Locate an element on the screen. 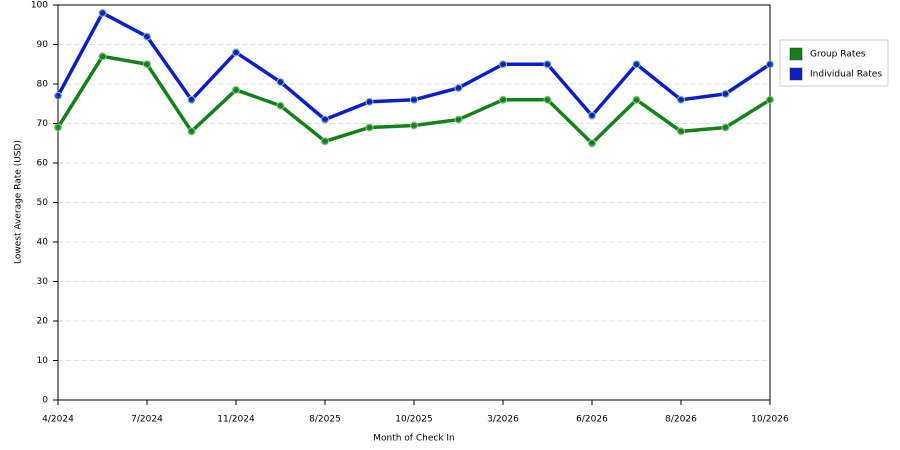  x-tick-label: 8/2026 is located at coordinates (681, 420).